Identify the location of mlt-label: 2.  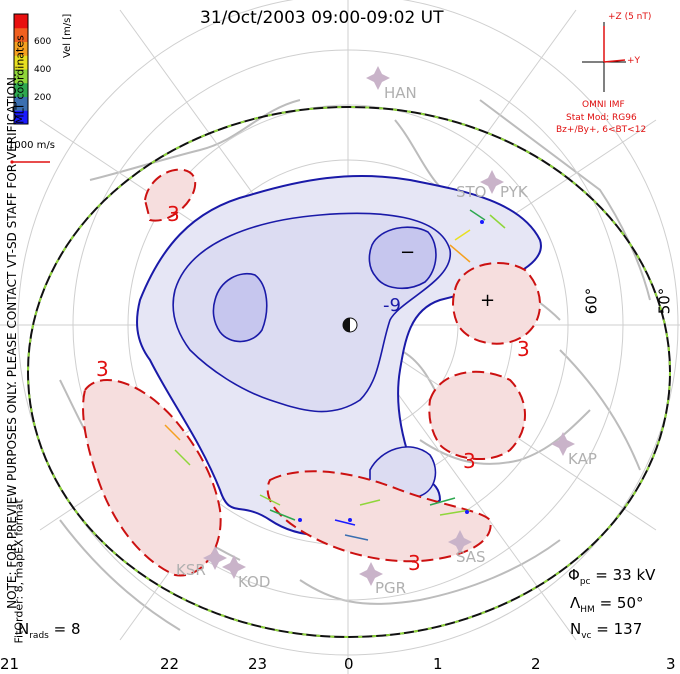
(536, 664).